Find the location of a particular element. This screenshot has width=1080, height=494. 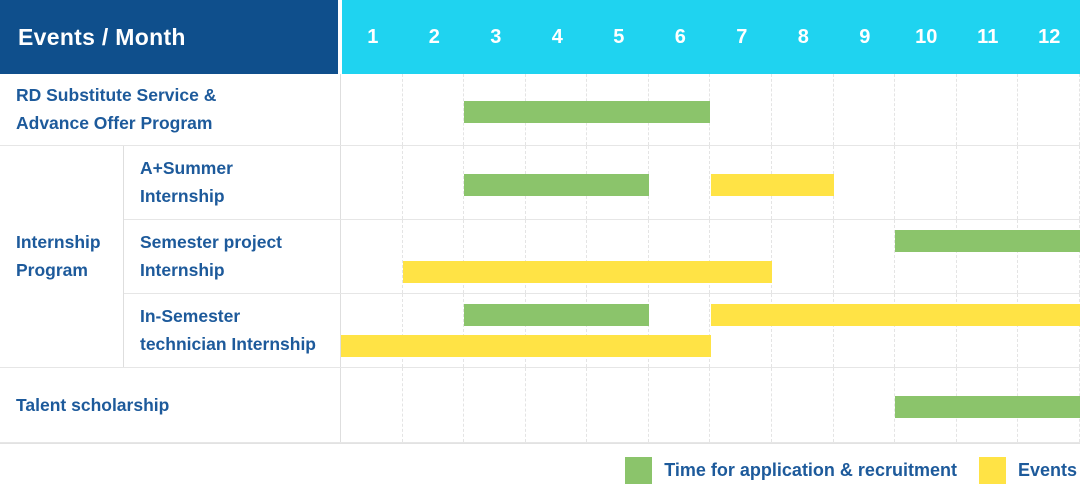

header-row: Events / Month 1 2 3 4 5 6 7 8 9 10 11 12 is located at coordinates (540, 37).